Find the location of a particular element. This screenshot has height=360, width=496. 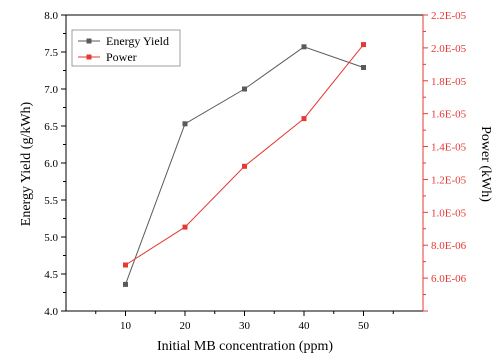

y-left-tick-label: 6.0 is located at coordinates (51, 164).